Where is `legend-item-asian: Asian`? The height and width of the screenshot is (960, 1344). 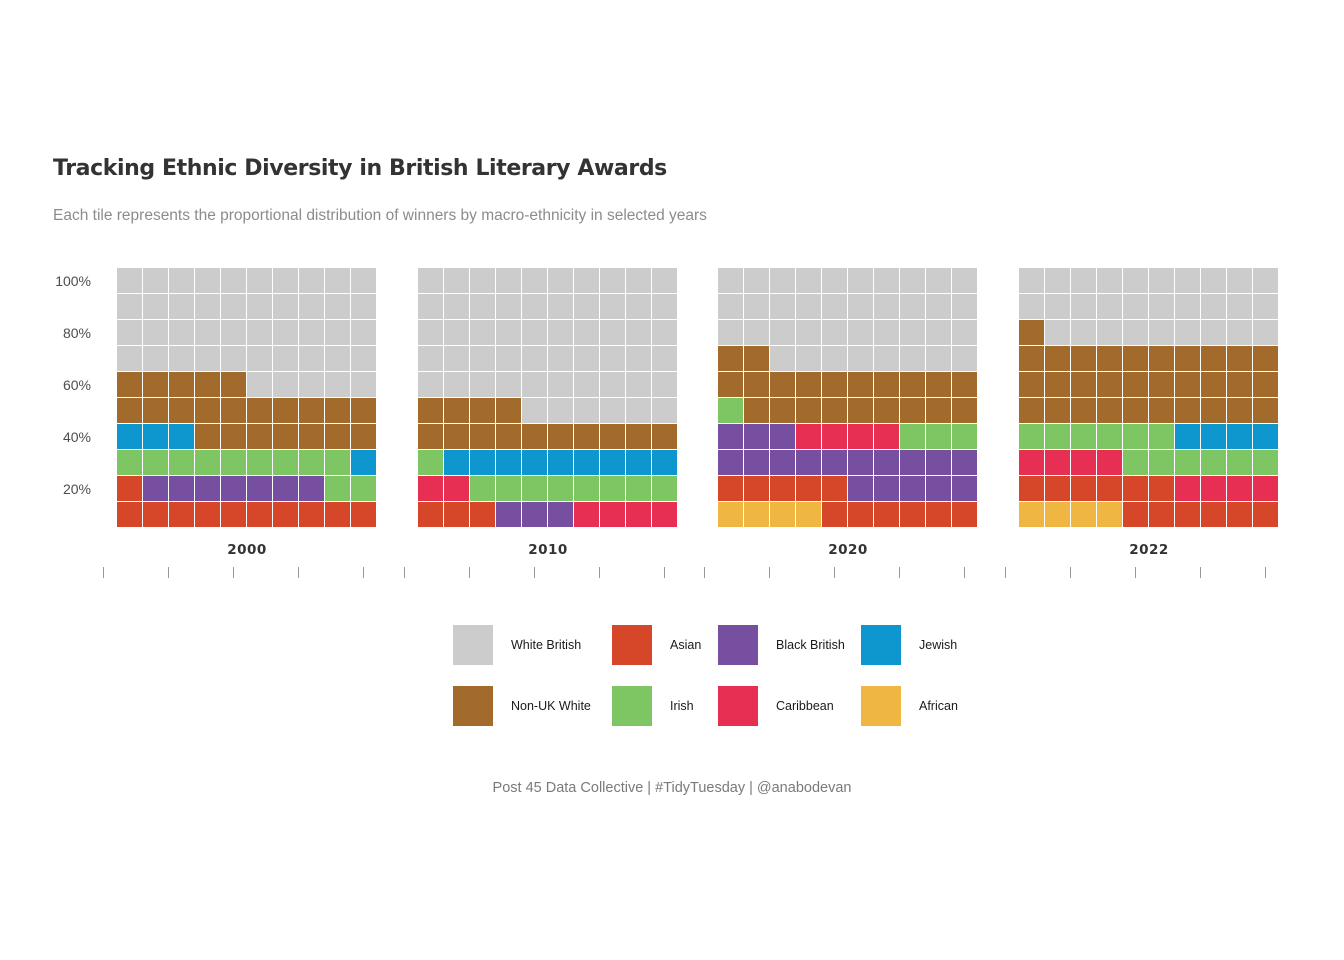 legend-item-asian: Asian is located at coordinates (656, 645).